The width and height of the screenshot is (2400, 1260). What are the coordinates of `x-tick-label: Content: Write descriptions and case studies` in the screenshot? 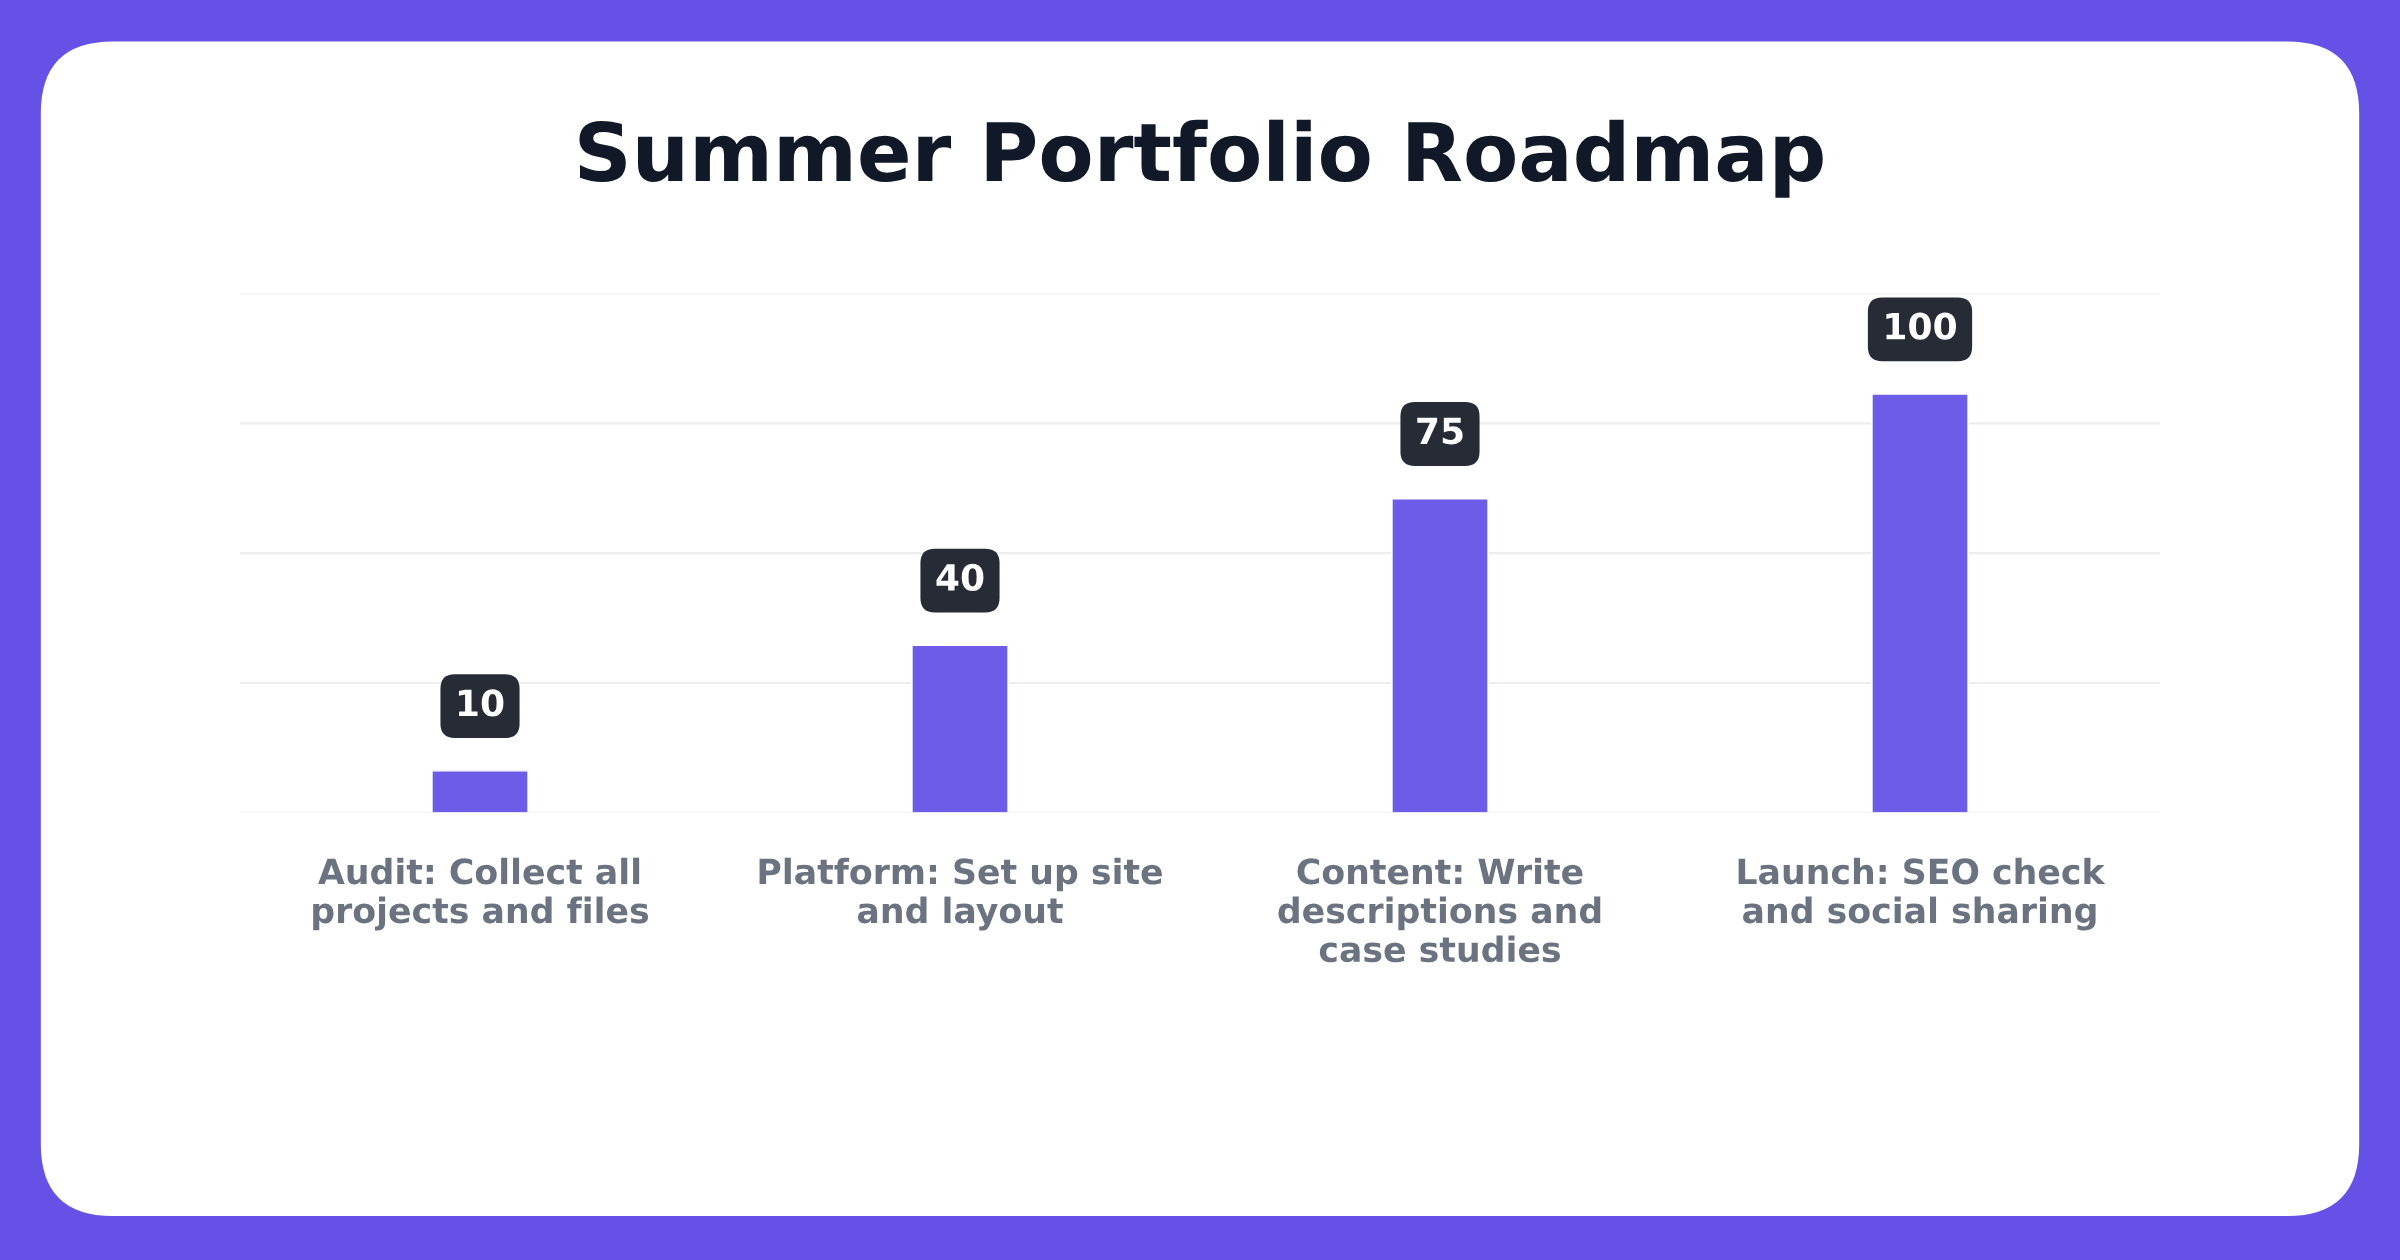 It's located at (1439, 910).